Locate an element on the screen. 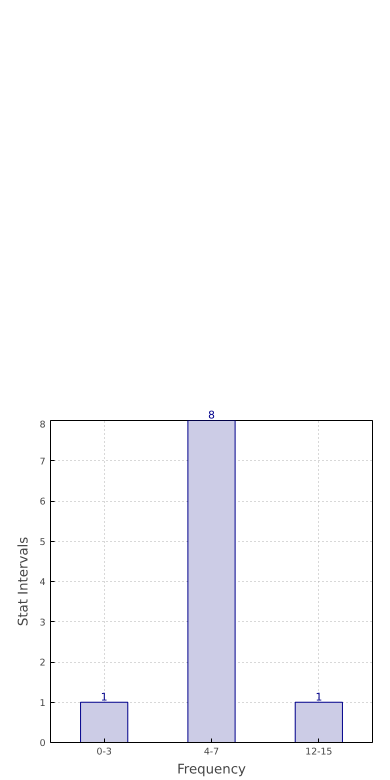 This screenshot has height=780, width=390. x-axis-title: Frequency is located at coordinates (211, 770).